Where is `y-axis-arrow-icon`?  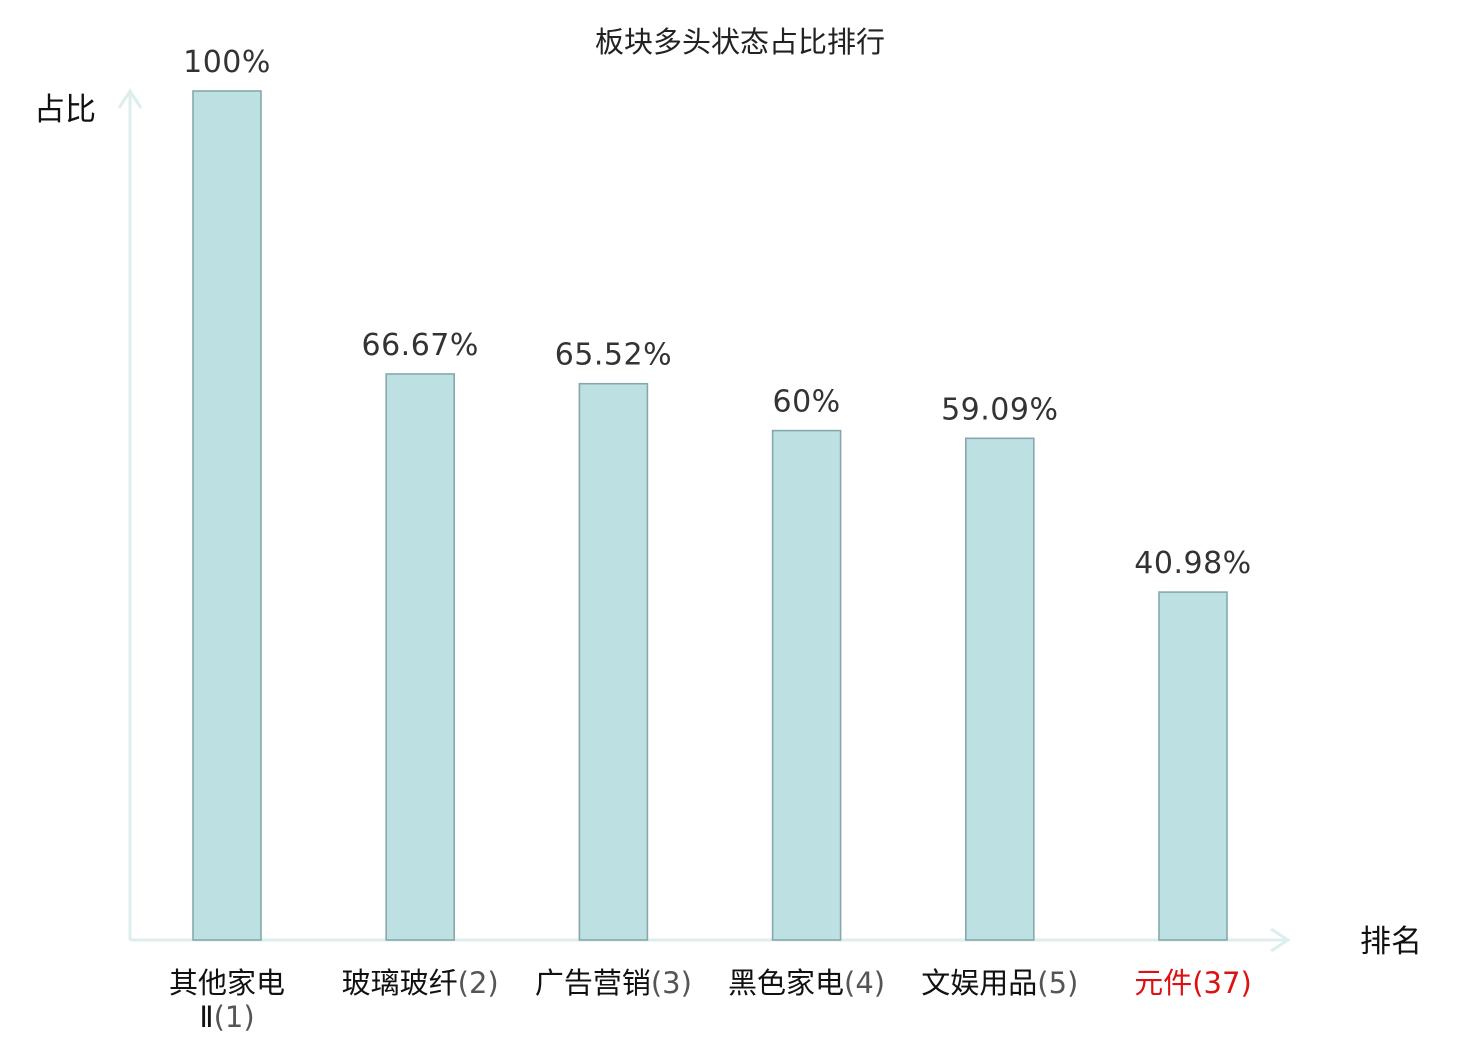 y-axis-arrow-icon is located at coordinates (130, 98).